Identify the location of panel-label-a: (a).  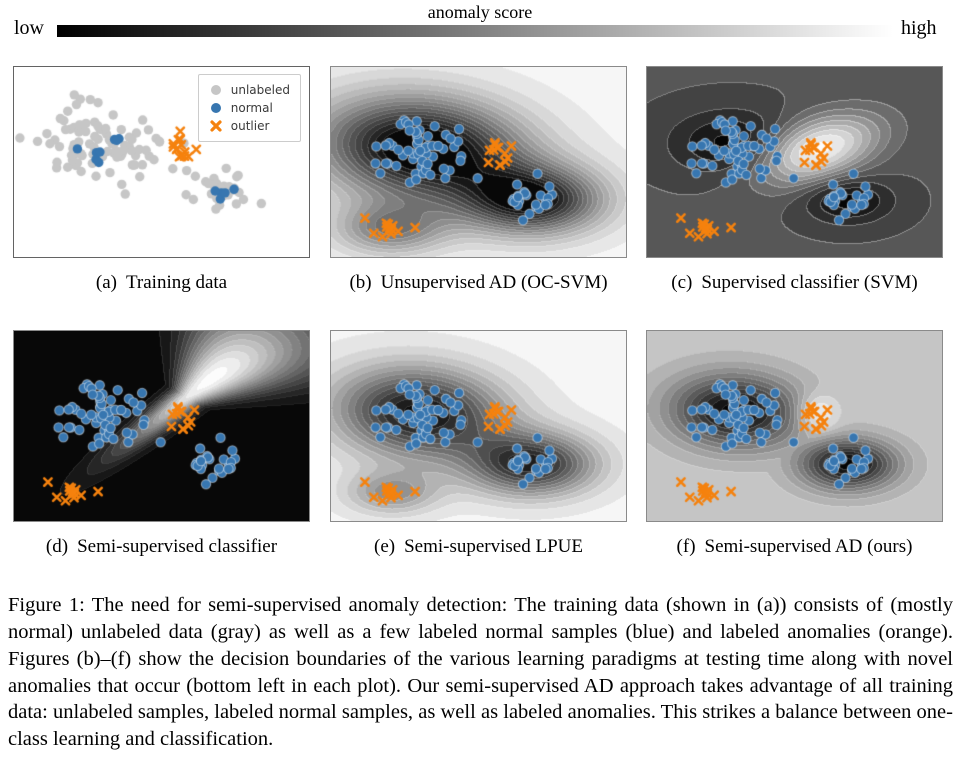
(106, 282).